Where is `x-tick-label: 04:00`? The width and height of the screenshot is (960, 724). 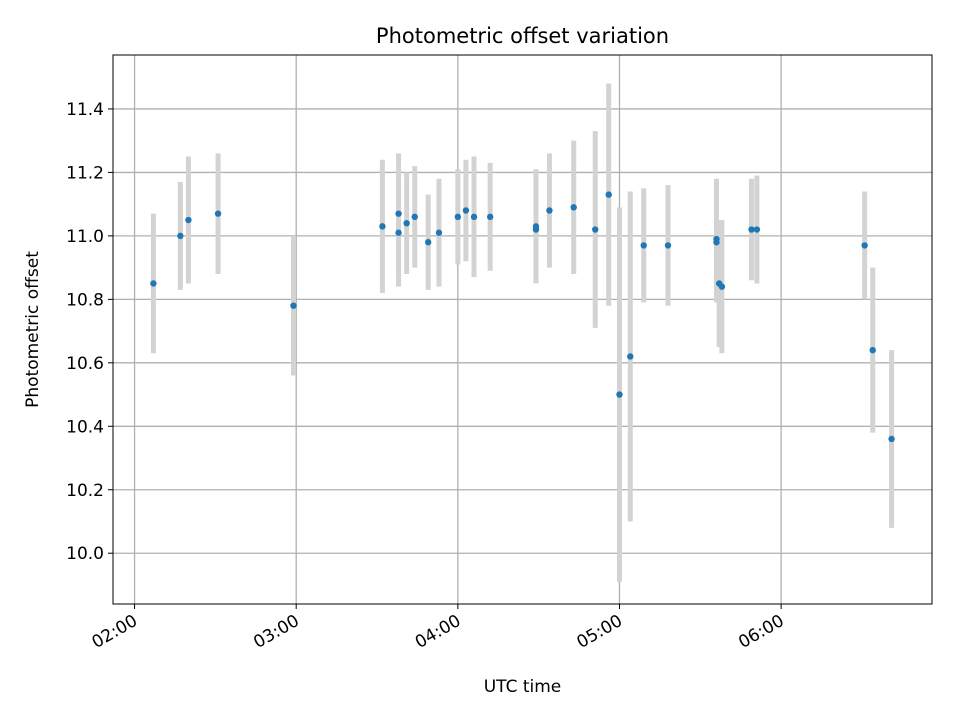 x-tick-label: 04:00 is located at coordinates (438, 632).